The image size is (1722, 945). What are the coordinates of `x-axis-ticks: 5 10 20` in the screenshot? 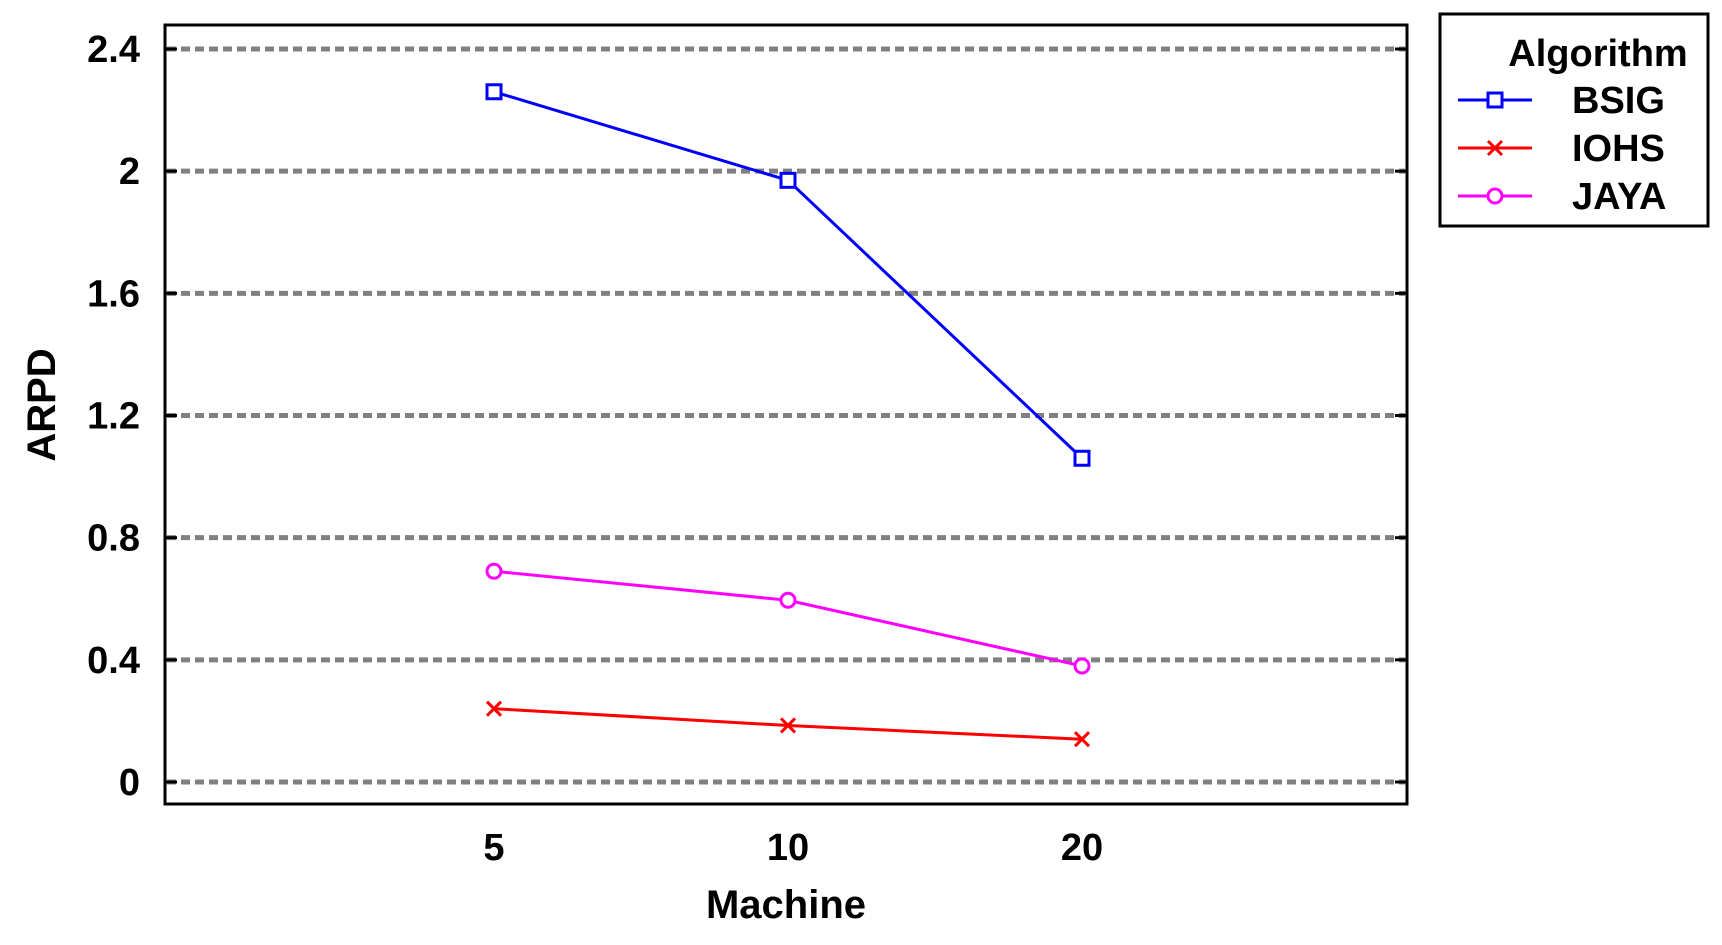 It's located at (793, 848).